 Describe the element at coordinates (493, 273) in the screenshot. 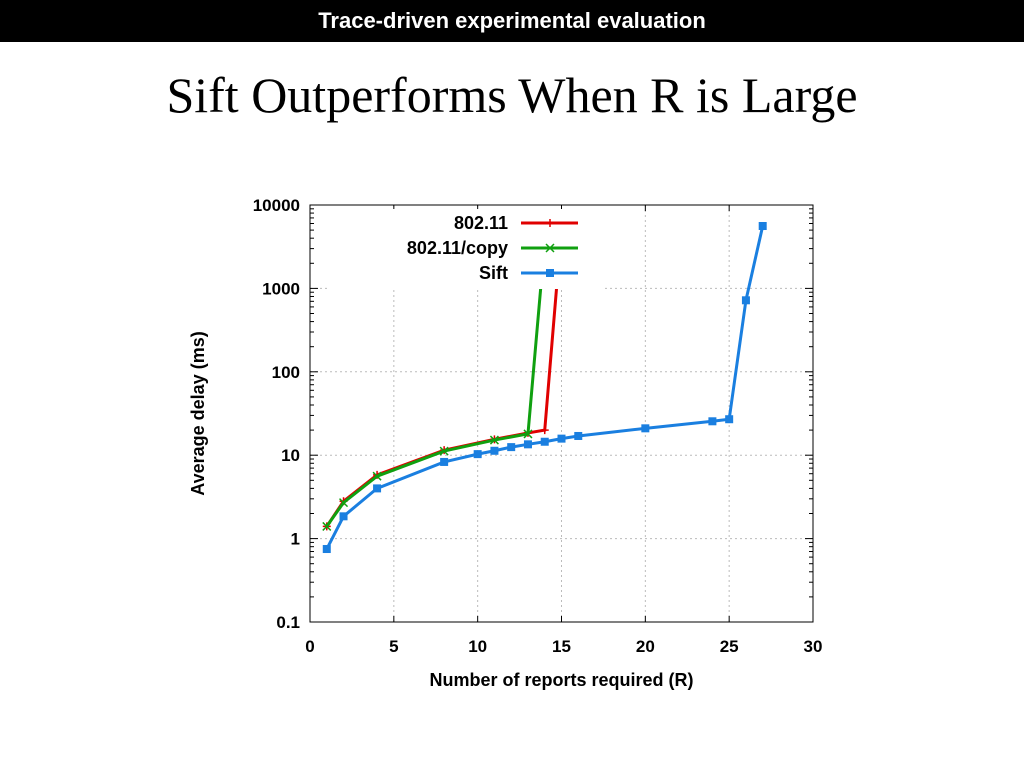

I see `legend-label-sift: Sift` at that location.